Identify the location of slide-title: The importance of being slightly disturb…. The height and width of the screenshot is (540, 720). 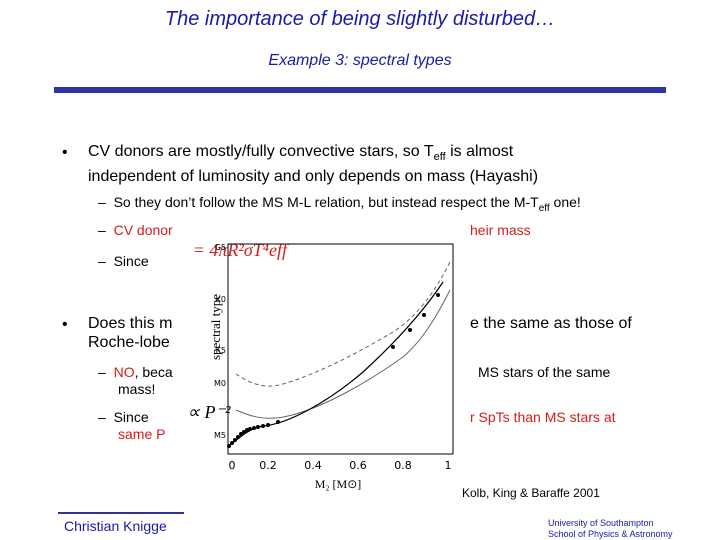
(360, 19).